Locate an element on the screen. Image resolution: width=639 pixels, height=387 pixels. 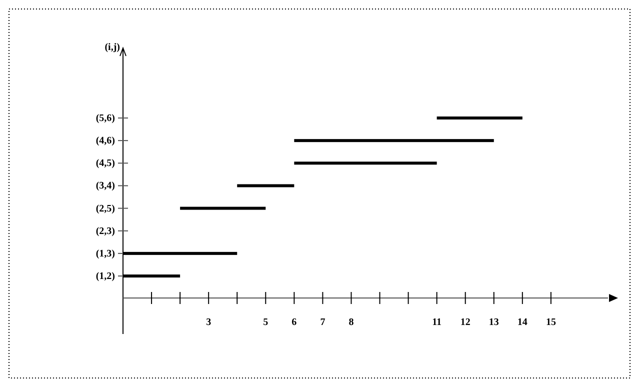
y-tick-label: (5,6) is located at coordinates (105, 118).